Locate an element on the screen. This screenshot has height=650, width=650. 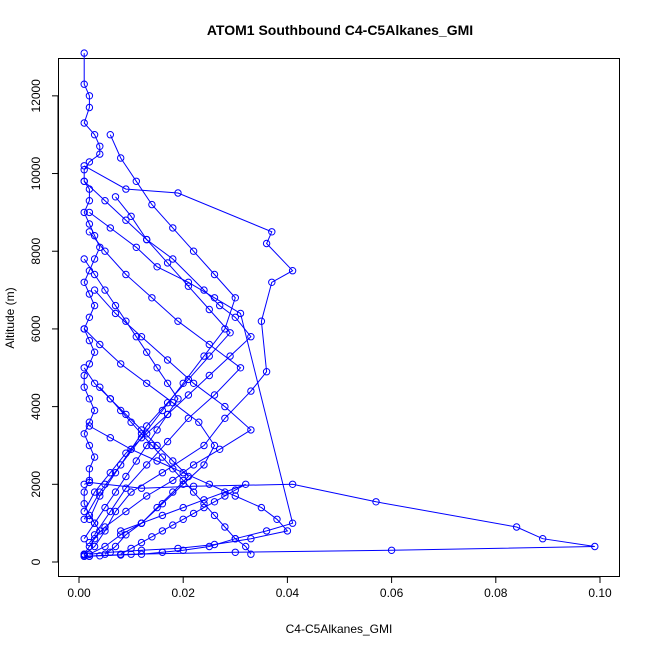
x-tick-label: 0.02 is located at coordinates (184, 593).